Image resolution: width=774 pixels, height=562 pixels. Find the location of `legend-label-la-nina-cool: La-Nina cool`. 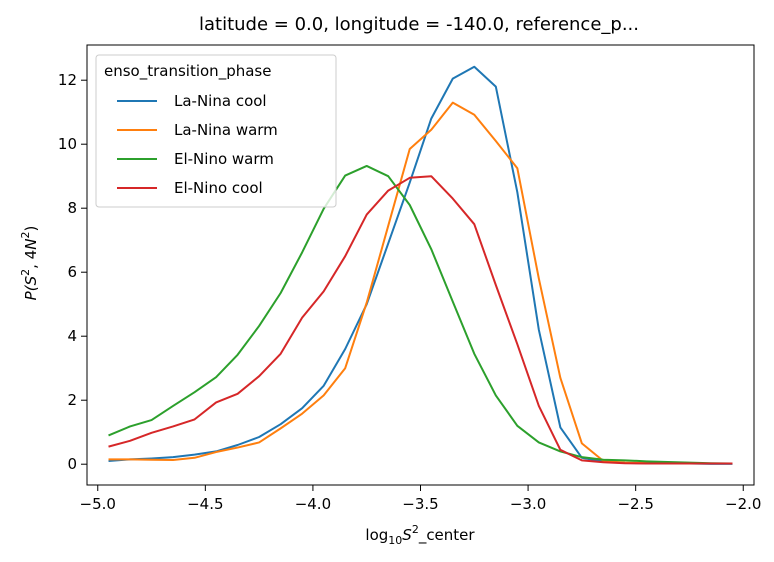

legend-label-la-nina-cool: La-Nina cool is located at coordinates (220, 101).